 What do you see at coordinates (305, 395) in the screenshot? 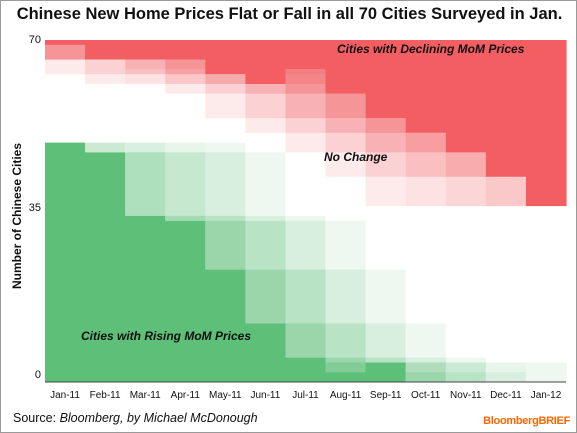
I see `x-tick-label: Jul-11` at bounding box center [305, 395].